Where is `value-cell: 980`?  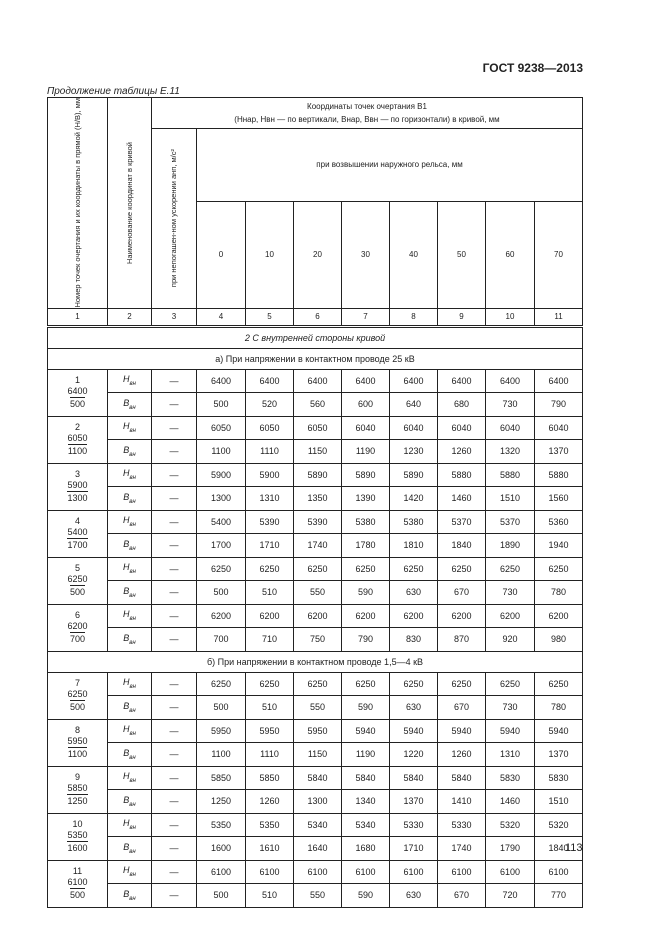 value-cell: 980 is located at coordinates (558, 639).